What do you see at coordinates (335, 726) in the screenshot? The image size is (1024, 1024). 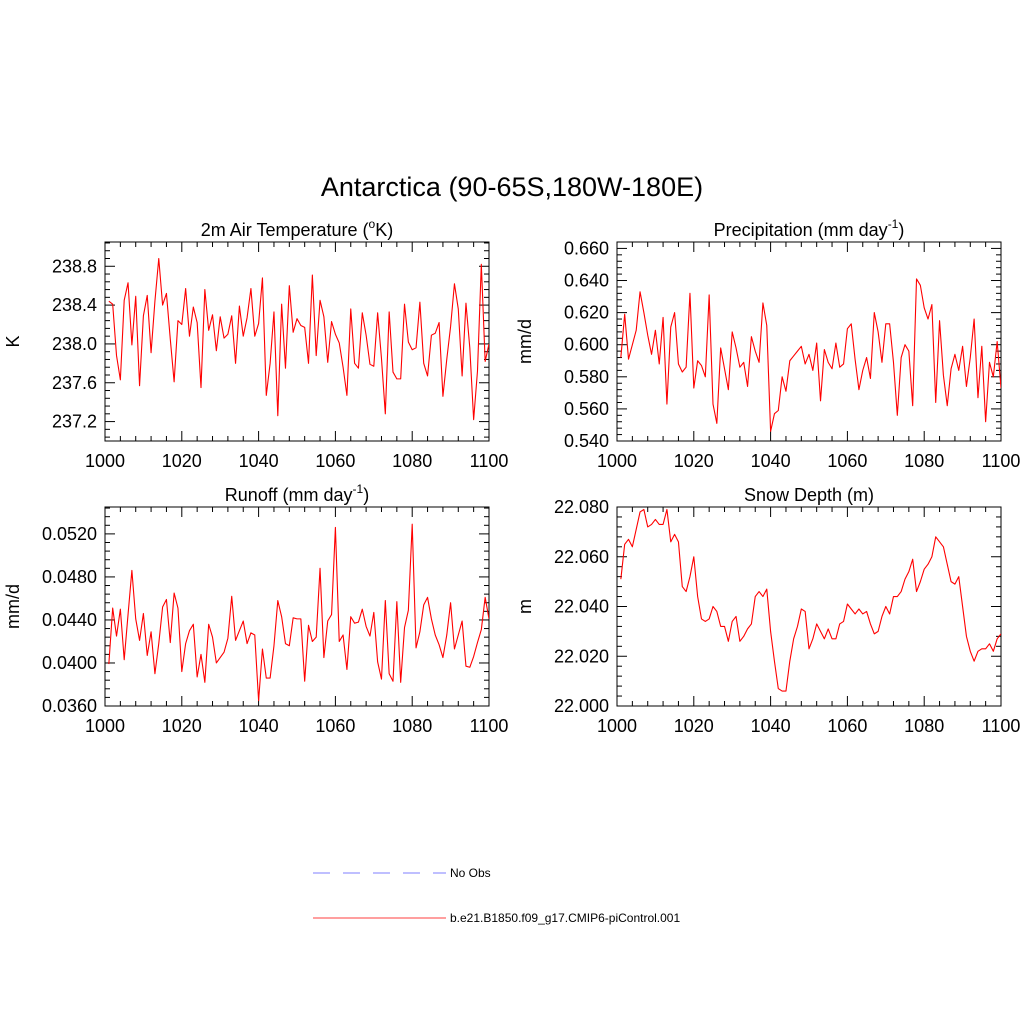 I see `runoff-xtick-label: 1060` at bounding box center [335, 726].